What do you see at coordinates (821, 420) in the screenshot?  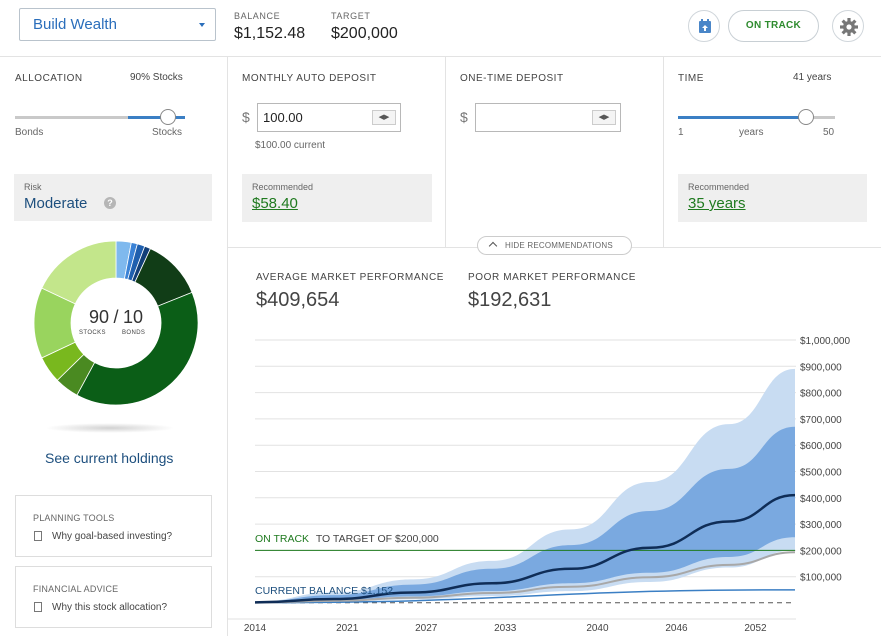 I see `y-tick-label: $700,000` at bounding box center [821, 420].